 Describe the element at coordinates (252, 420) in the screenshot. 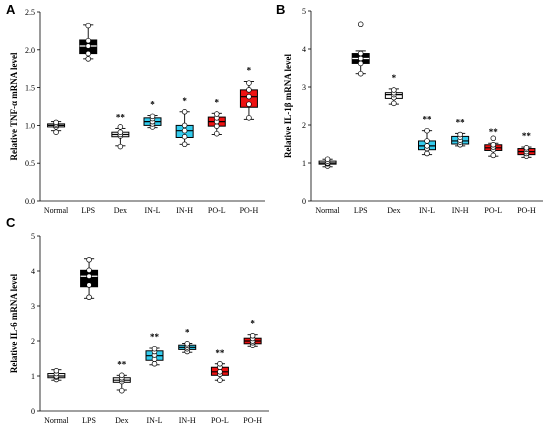

I see `panel-c-category-label: PO-H` at that location.